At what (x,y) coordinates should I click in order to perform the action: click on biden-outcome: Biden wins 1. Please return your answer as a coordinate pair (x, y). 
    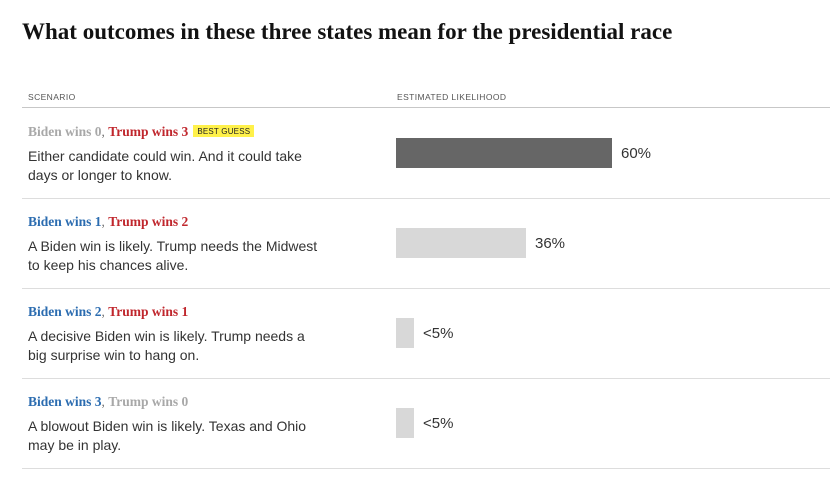
    Looking at the image, I should click on (65, 221).